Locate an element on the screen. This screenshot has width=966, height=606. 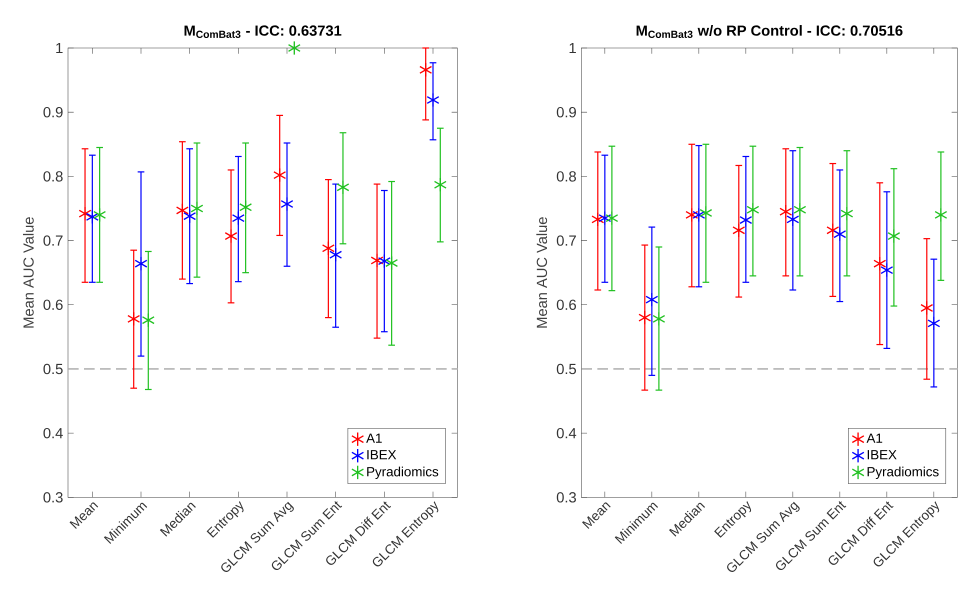
chart-title: M$_{ComBat3}$ w/o RP Control - ICC: 0.70516 is located at coordinates (769, 31).